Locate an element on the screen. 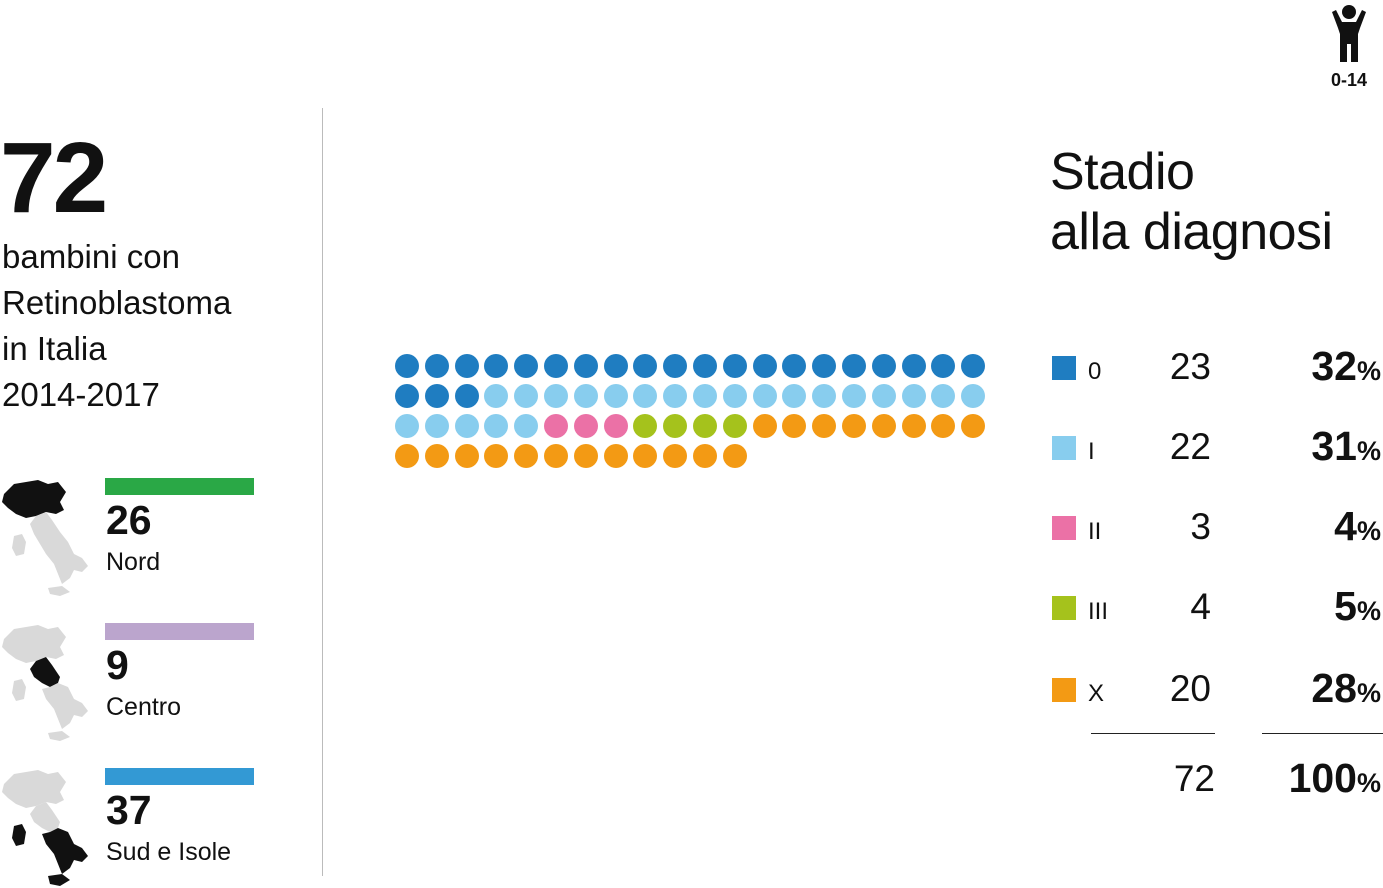  column-divider is located at coordinates (322, 492).